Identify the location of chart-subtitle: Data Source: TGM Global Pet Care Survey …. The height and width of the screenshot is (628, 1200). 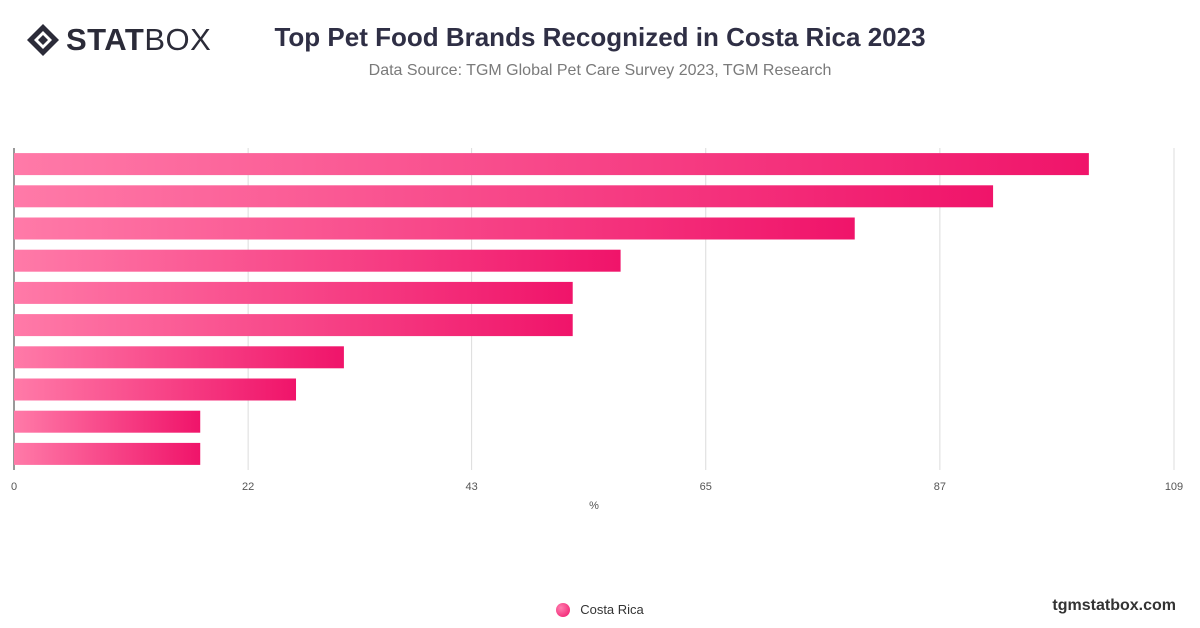
(600, 70).